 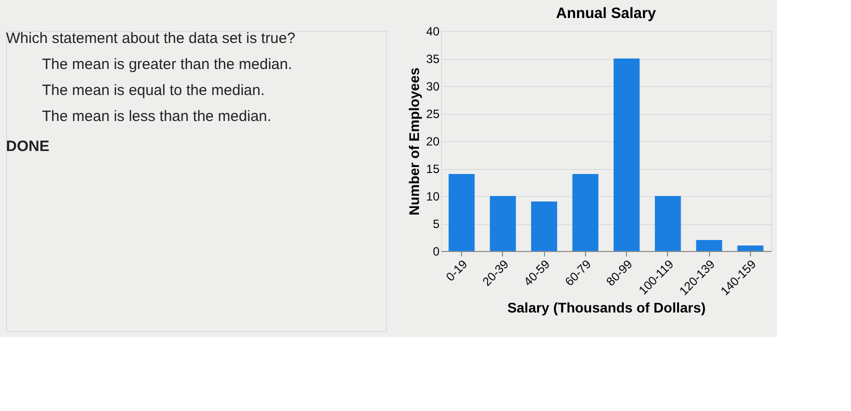 What do you see at coordinates (456, 270) in the screenshot?
I see `x-tick-label: 0-19` at bounding box center [456, 270].